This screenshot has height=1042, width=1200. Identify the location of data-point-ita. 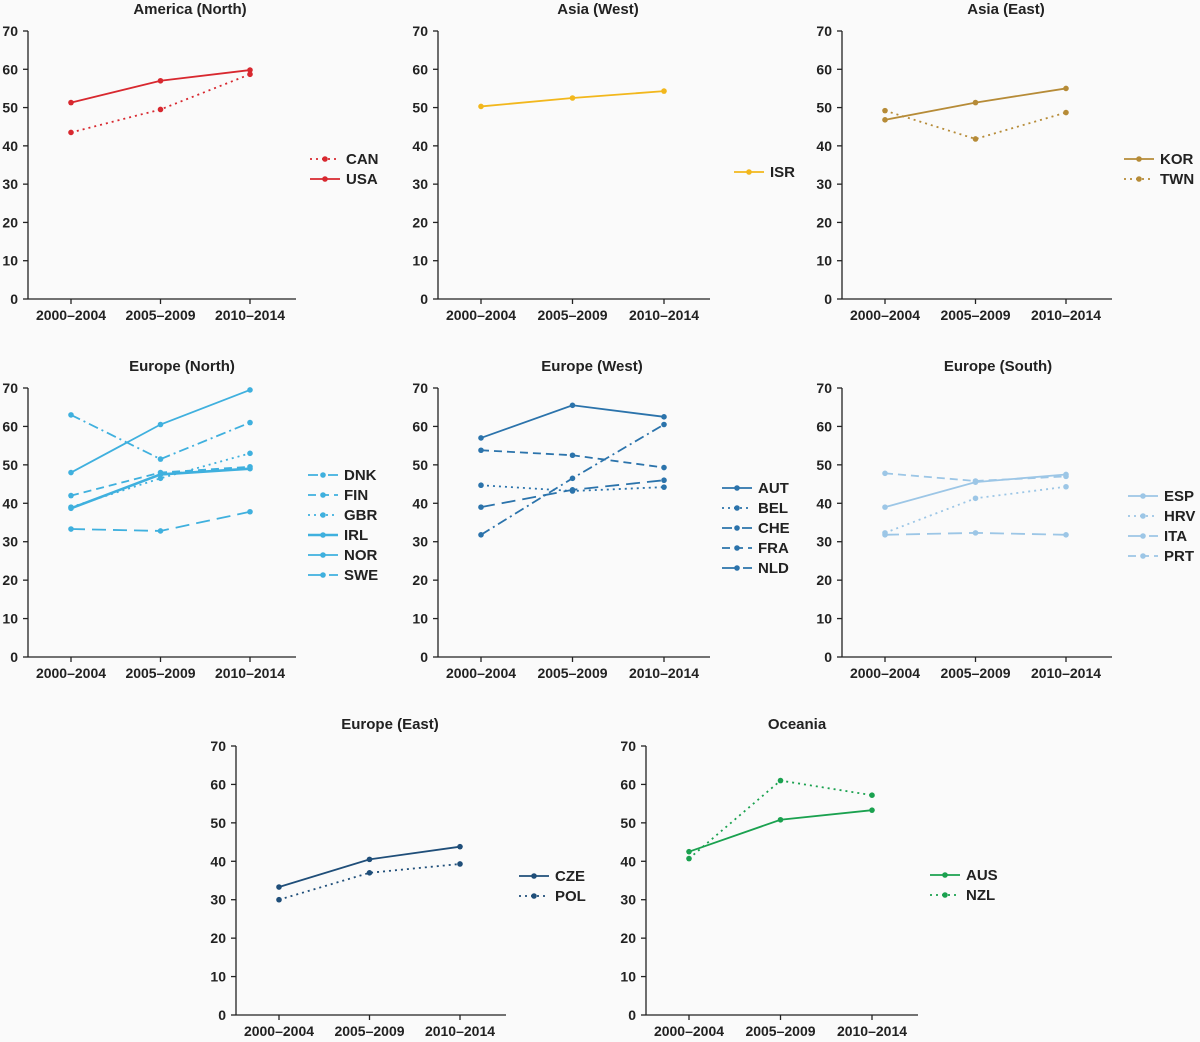
(975, 533).